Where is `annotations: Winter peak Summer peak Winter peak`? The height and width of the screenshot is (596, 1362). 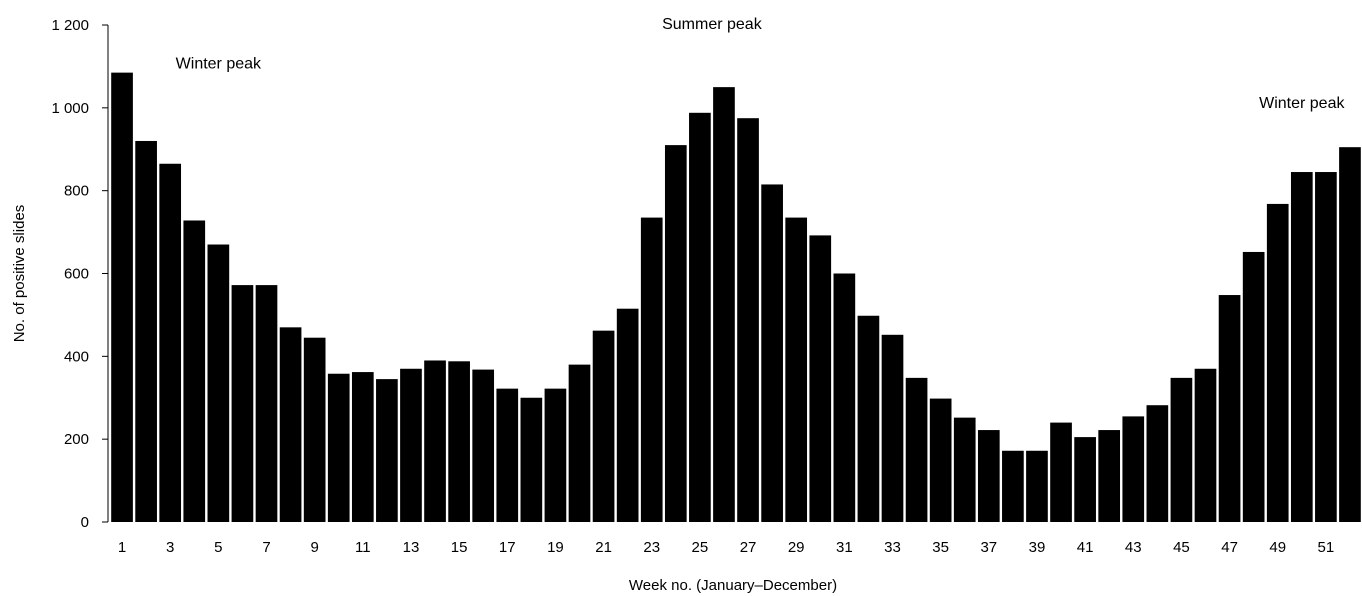 annotations: Winter peak Summer peak Winter peak is located at coordinates (761, 64).